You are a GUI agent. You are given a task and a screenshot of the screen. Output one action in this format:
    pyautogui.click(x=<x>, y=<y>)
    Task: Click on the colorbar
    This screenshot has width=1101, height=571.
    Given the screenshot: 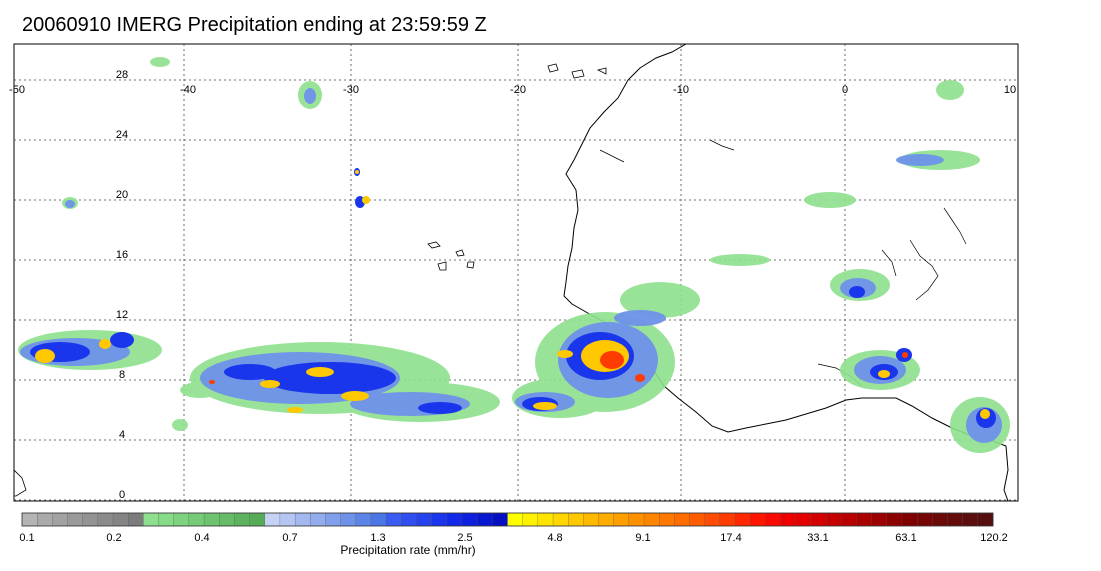 What is the action you would take?
    pyautogui.click(x=507, y=519)
    